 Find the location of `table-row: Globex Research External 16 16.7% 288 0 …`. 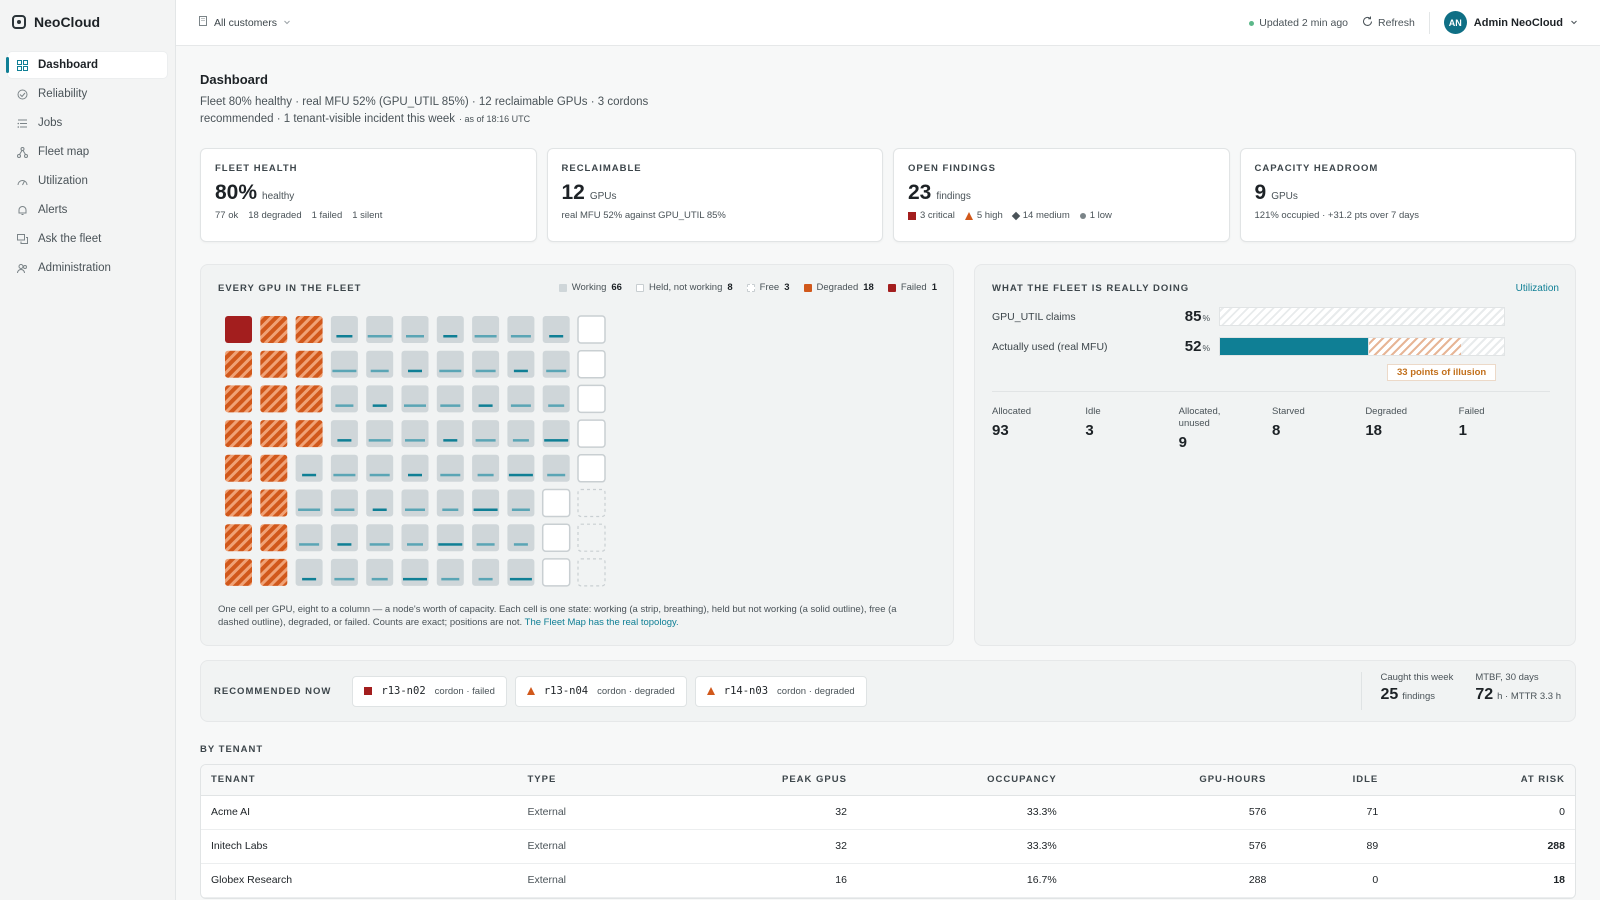

table-row: Globex Research External 16 16.7% 288 0 … is located at coordinates (888, 880).